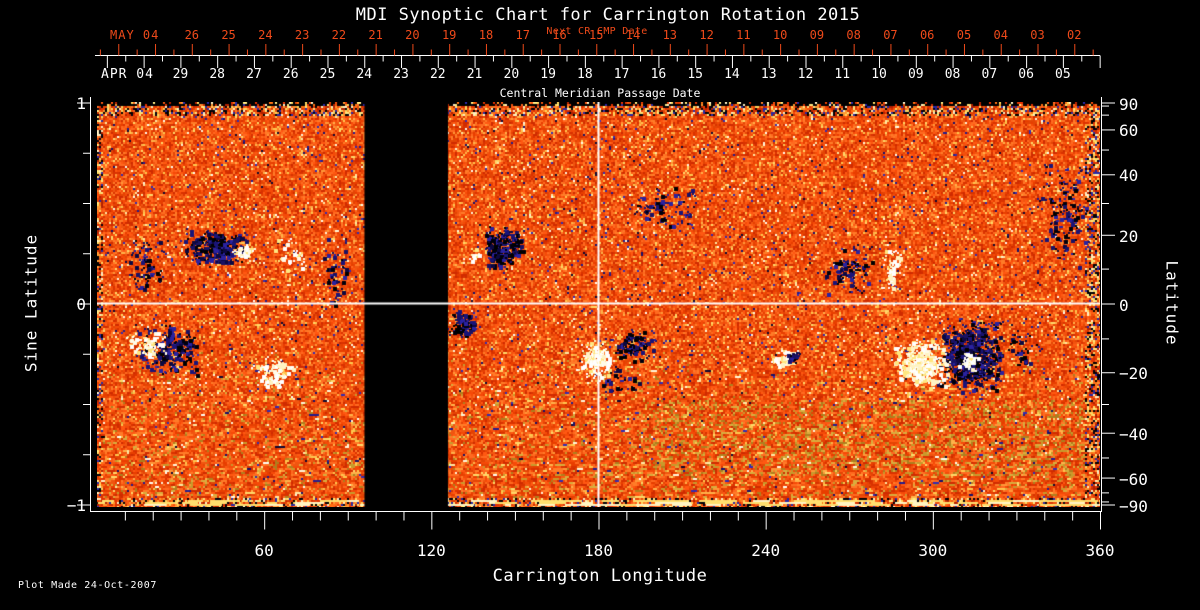 The width and height of the screenshot is (1200, 610). What do you see at coordinates (1129, 104) in the screenshot?
I see `tick-label: 90` at bounding box center [1129, 104].